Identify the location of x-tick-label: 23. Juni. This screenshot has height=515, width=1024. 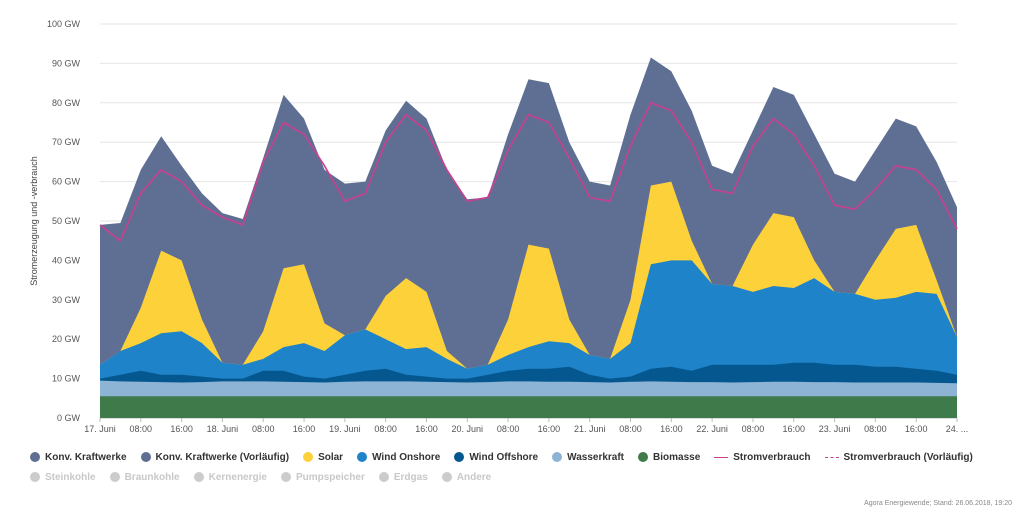
(835, 429).